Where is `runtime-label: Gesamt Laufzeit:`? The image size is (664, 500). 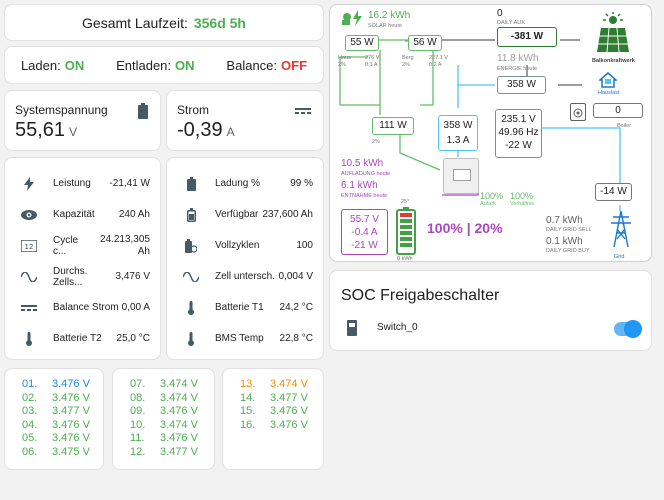
runtime-label: Gesamt Laufzeit: is located at coordinates (135, 22).